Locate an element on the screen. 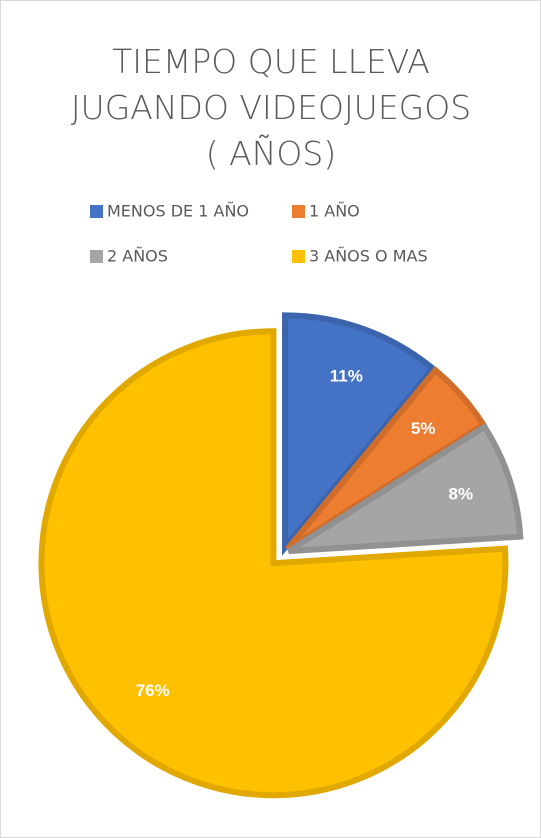  data-label: 76% is located at coordinates (153, 690).